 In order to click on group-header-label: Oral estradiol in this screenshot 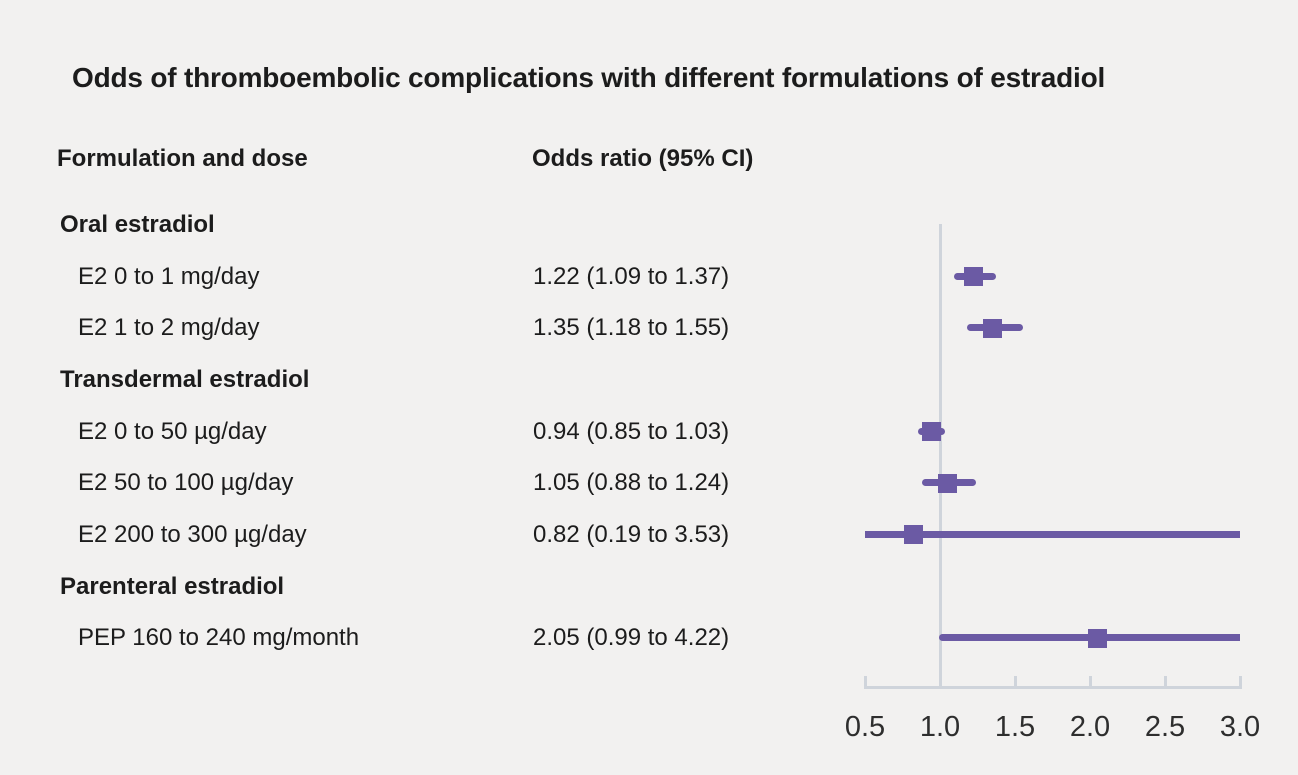, I will do `click(137, 224)`.